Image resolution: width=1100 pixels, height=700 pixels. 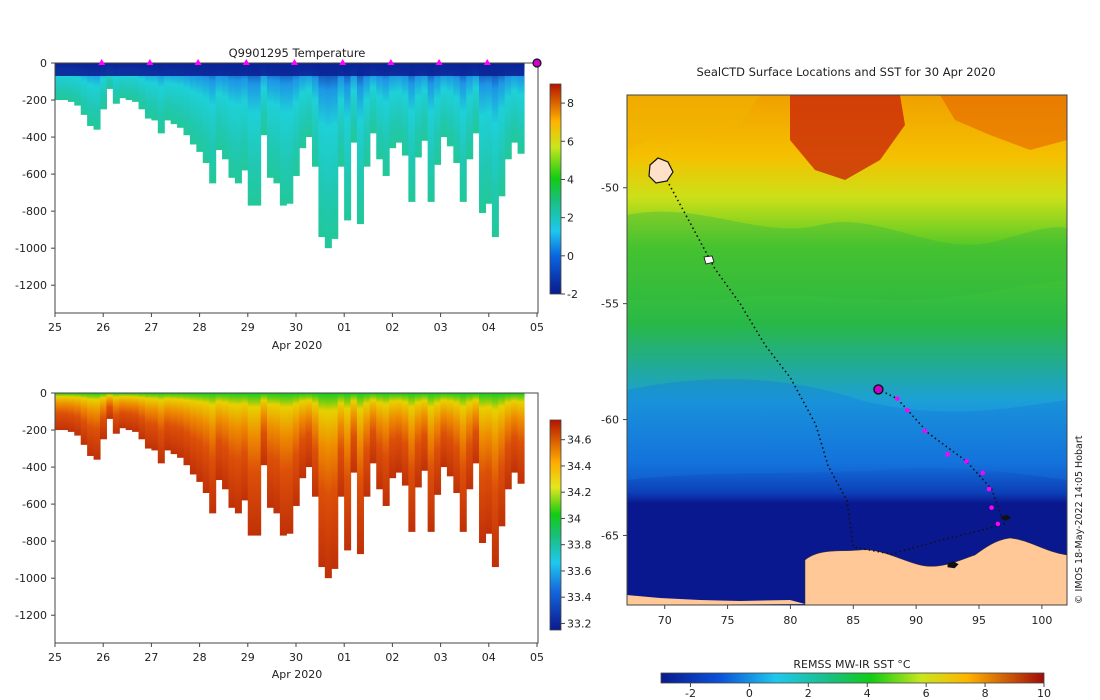 What do you see at coordinates (579, 440) in the screenshot?
I see `colorbar-tick-label: 34.6` at bounding box center [579, 440].